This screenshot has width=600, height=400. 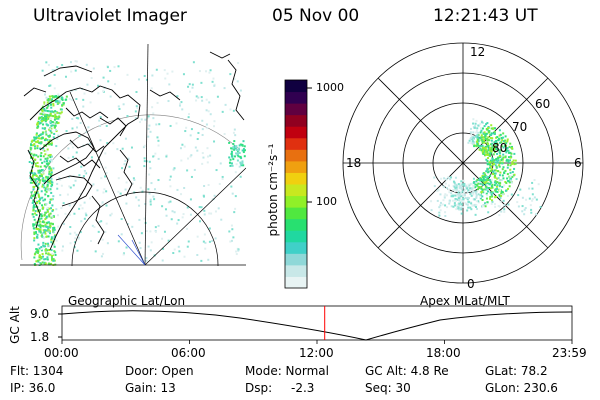 I want to click on gain-value: Gain: 13, so click(x=150, y=388).